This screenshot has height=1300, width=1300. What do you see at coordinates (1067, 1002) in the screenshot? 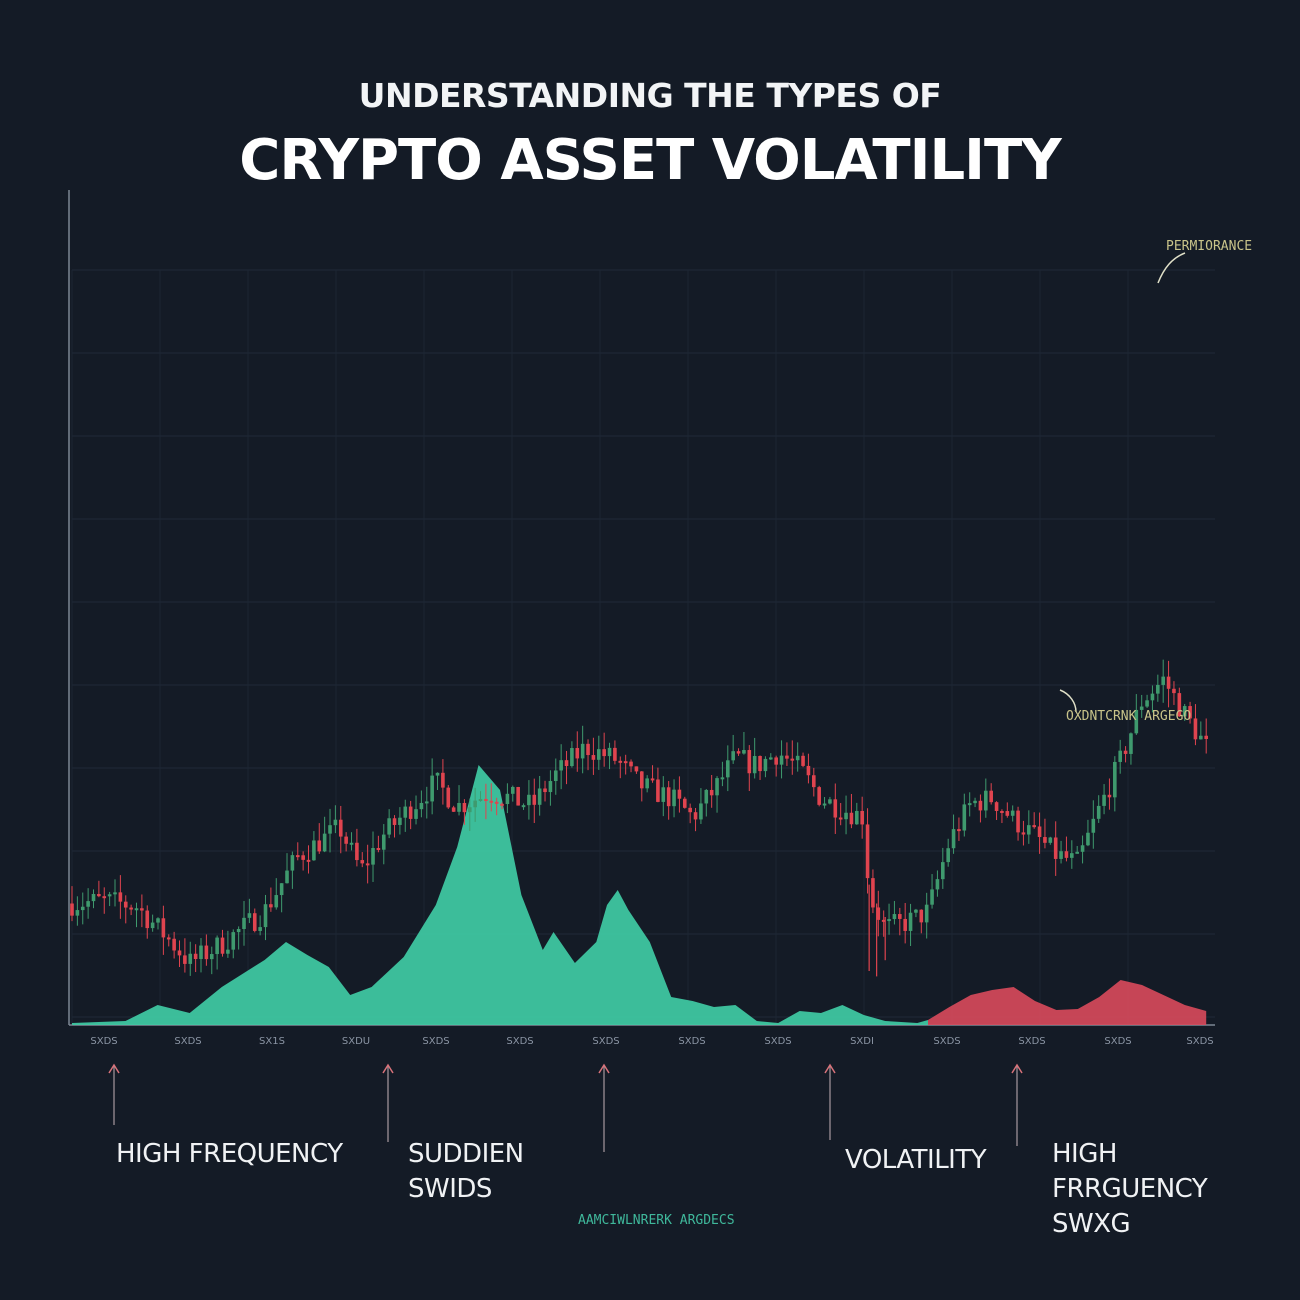
I see `volume-area-red` at bounding box center [1067, 1002].